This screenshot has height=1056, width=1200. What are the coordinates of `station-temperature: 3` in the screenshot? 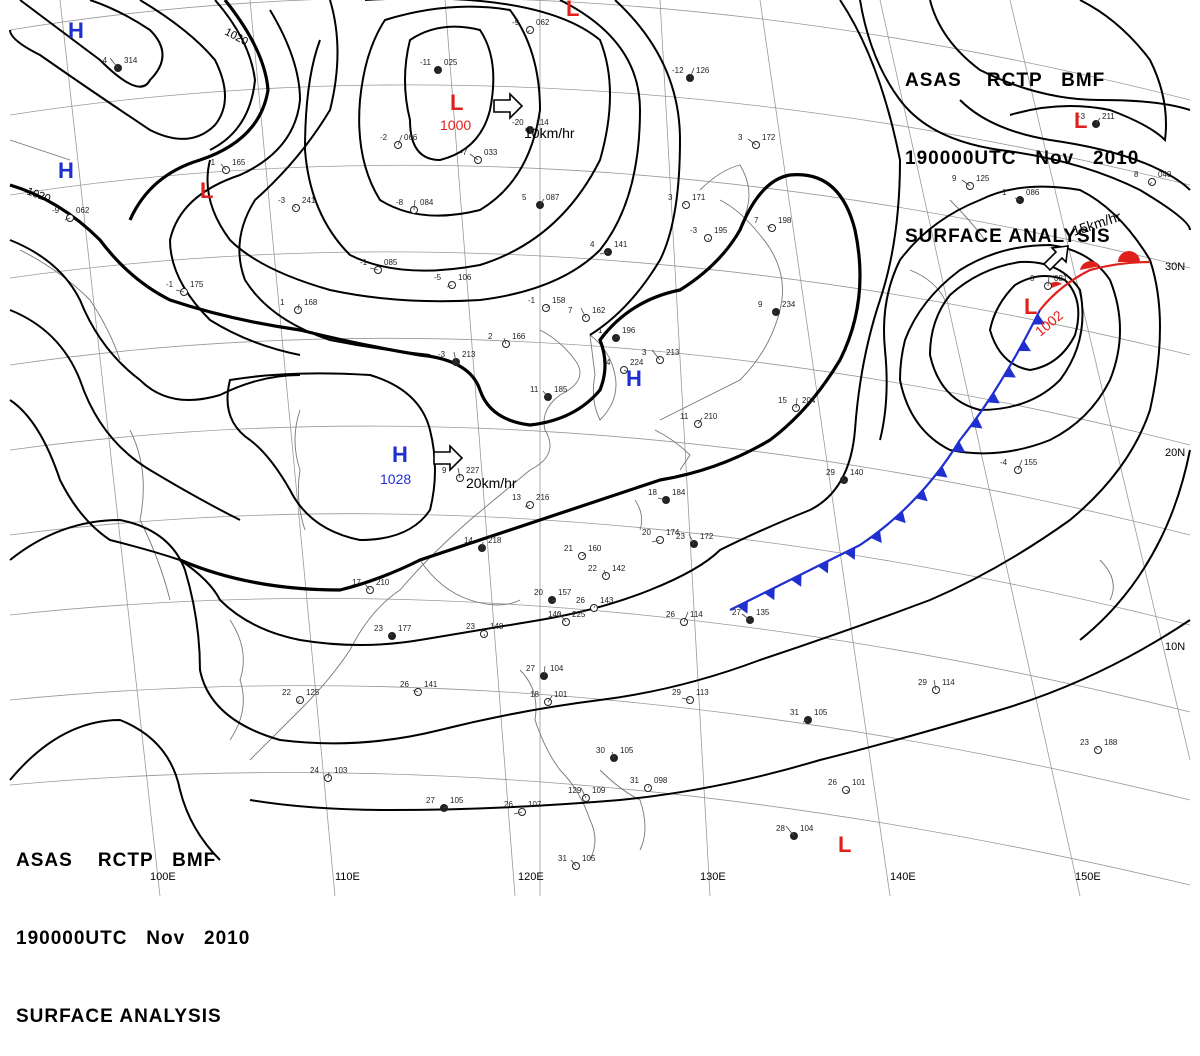 It's located at (740, 137).